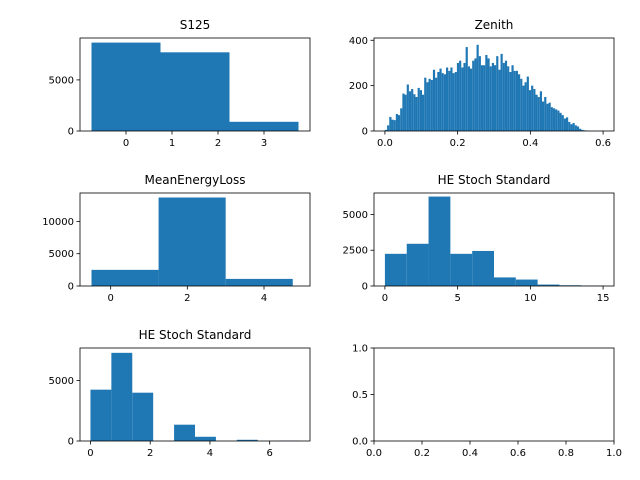 This screenshot has width=640, height=480. Describe the element at coordinates (269, 453) in the screenshot. I see `x-tick-label: 6` at that location.